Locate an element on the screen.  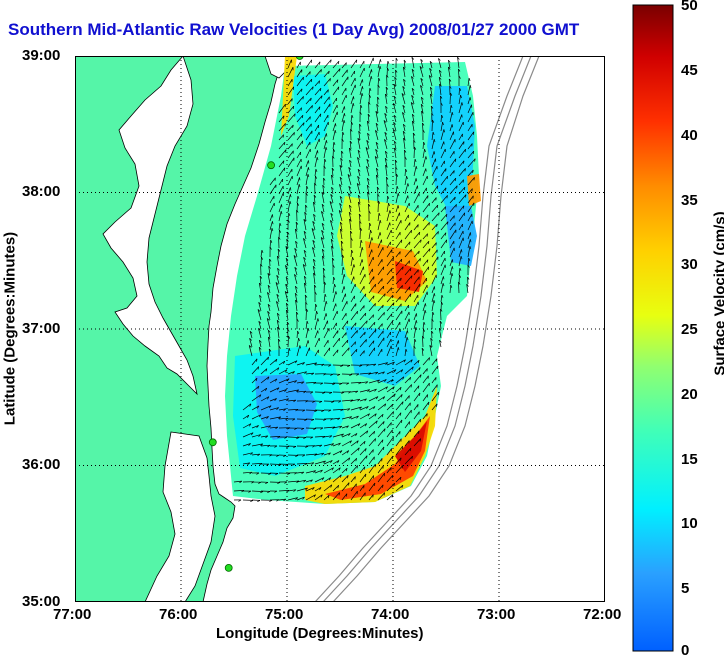
colorbar-tick: 15 is located at coordinates (689, 459).